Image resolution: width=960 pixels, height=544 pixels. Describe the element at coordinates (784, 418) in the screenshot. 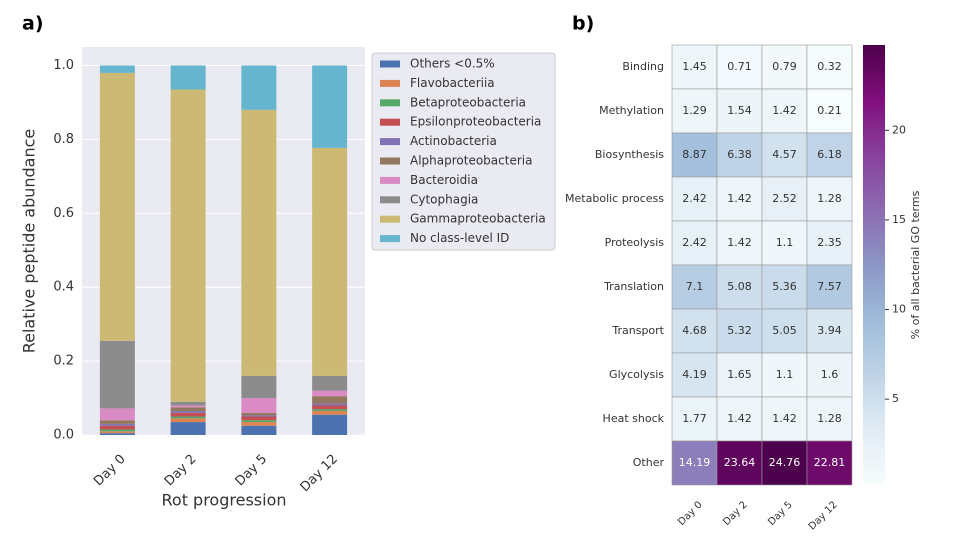

I see `cell-label: 1.42` at that location.